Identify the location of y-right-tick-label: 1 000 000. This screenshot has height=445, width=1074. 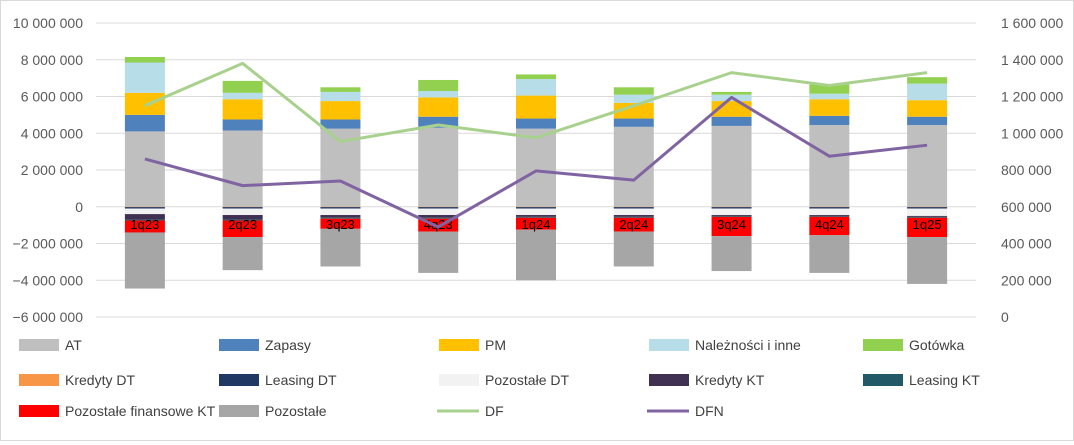
(1032, 133).